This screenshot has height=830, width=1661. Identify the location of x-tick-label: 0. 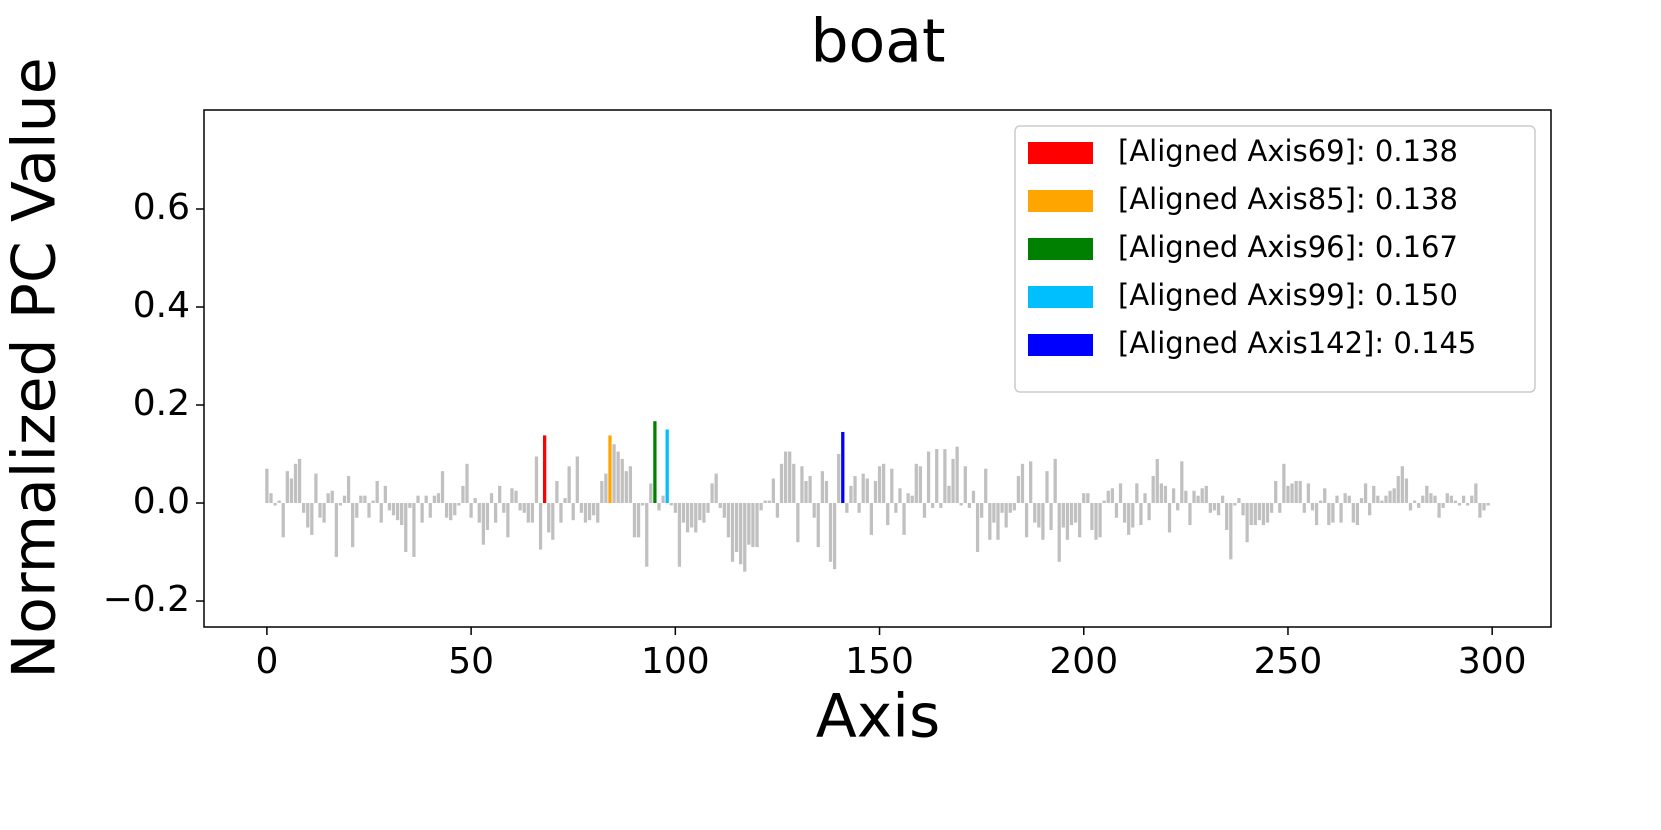
(266, 661).